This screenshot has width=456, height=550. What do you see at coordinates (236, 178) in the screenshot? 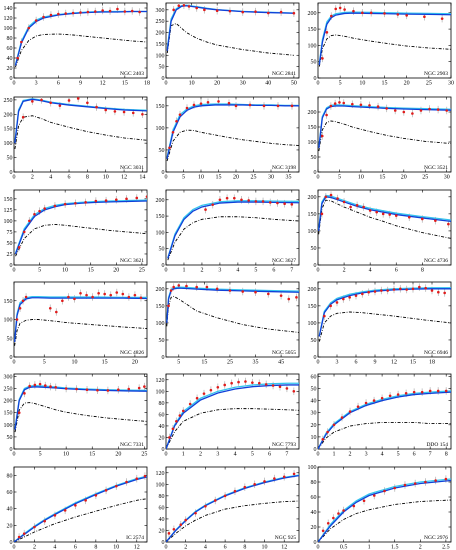
I see `x-tick-label: 20` at bounding box center [236, 178].